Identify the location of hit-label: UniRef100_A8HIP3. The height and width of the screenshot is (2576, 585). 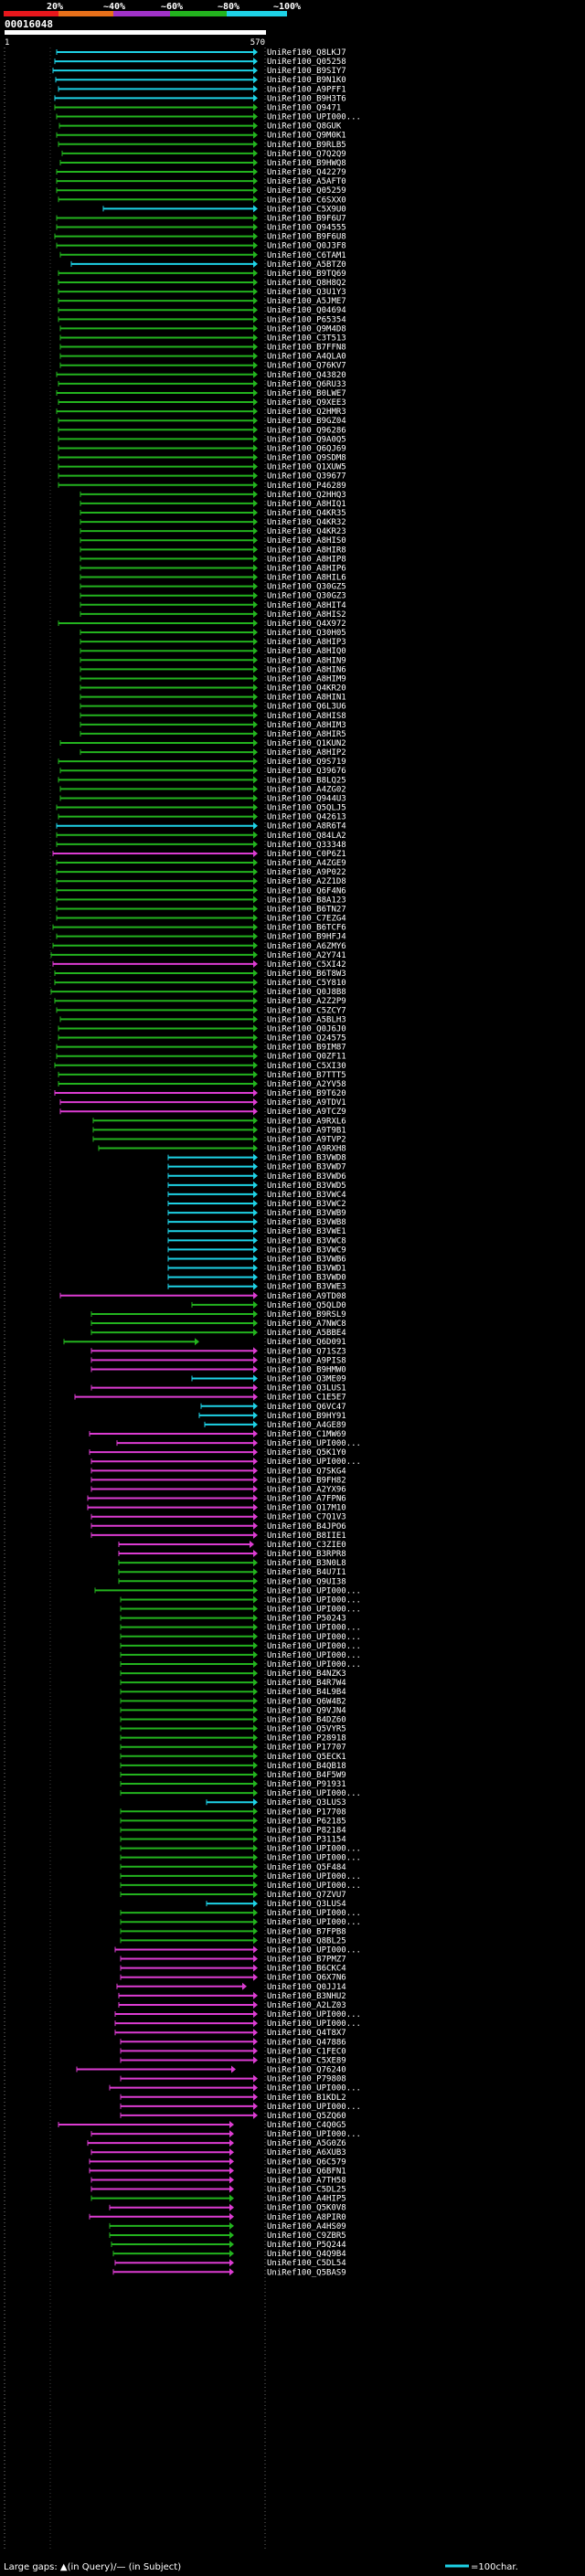
(307, 642).